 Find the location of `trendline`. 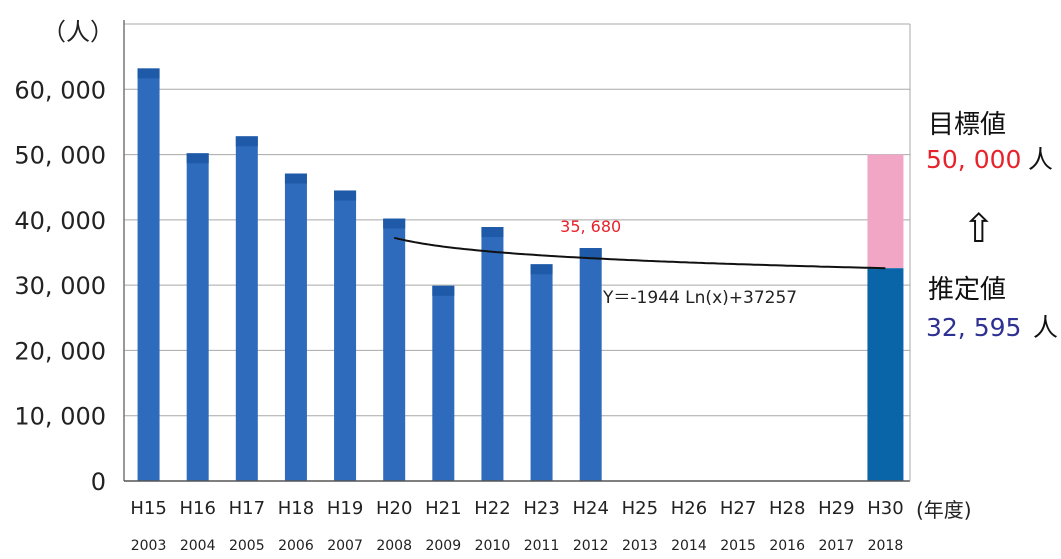

trendline is located at coordinates (639, 253).